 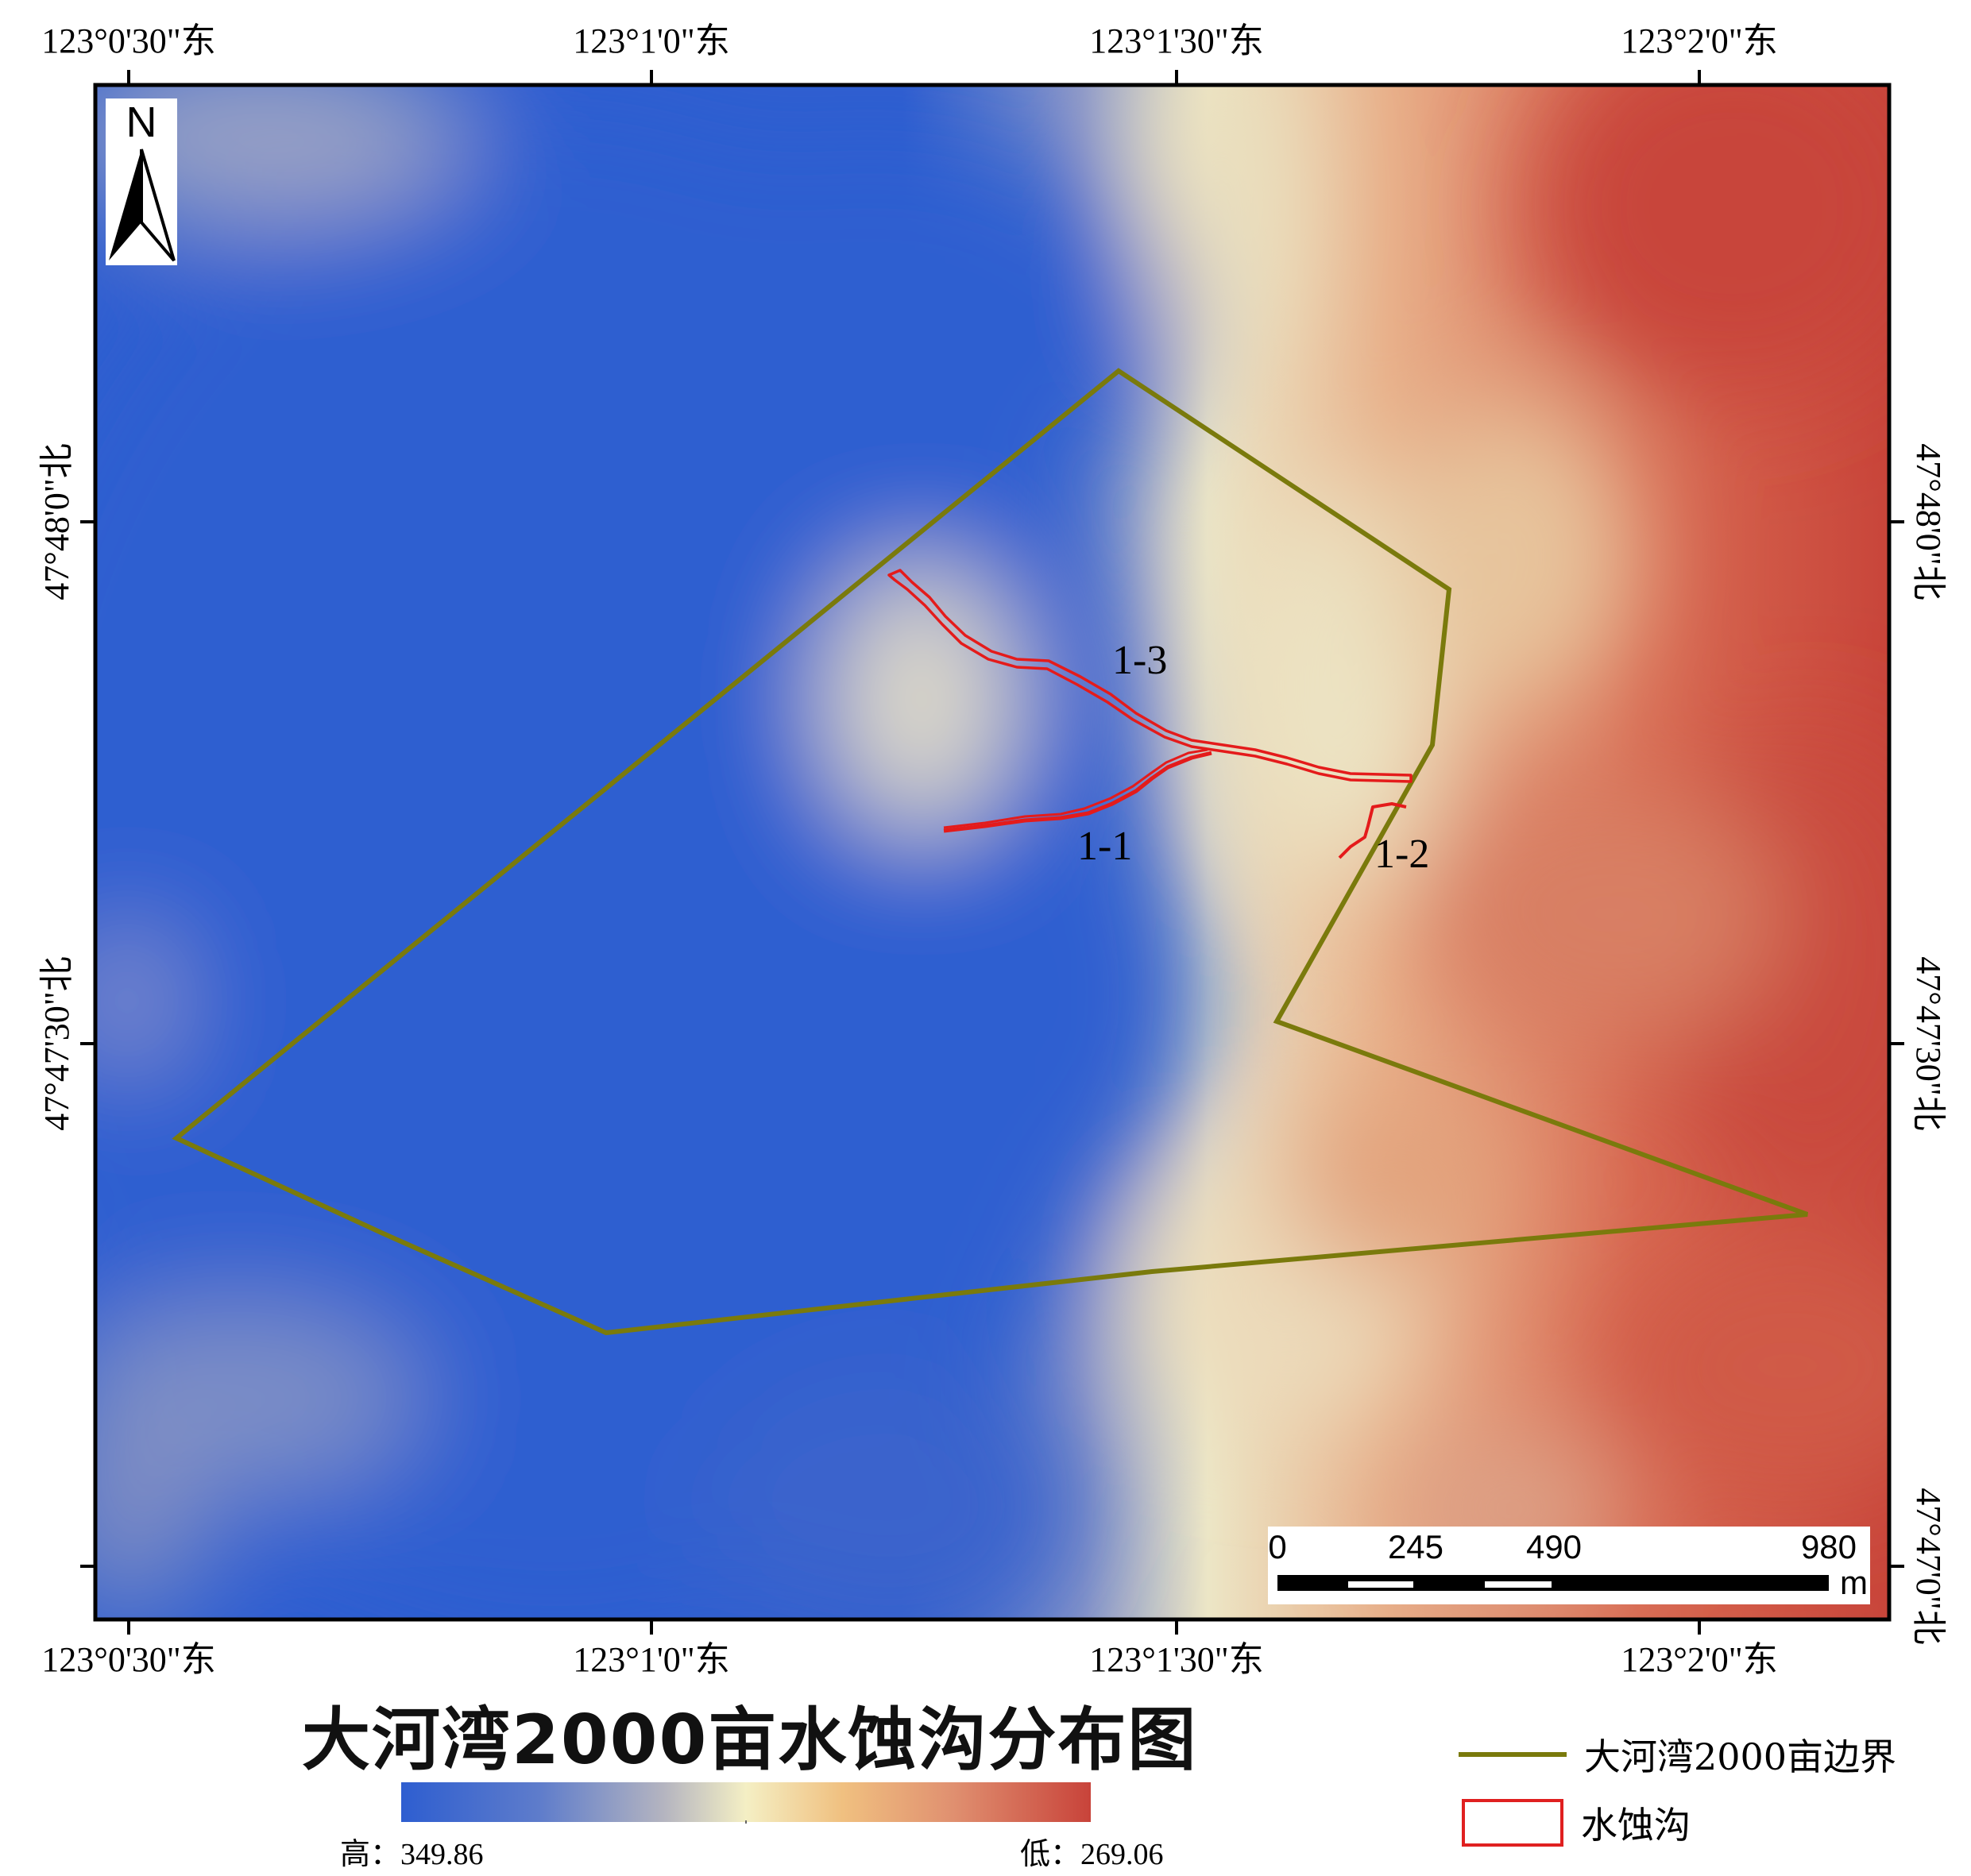 I want to click on legend-boundary: 大河湾2000亩边界, so click(x=1677, y=1754).